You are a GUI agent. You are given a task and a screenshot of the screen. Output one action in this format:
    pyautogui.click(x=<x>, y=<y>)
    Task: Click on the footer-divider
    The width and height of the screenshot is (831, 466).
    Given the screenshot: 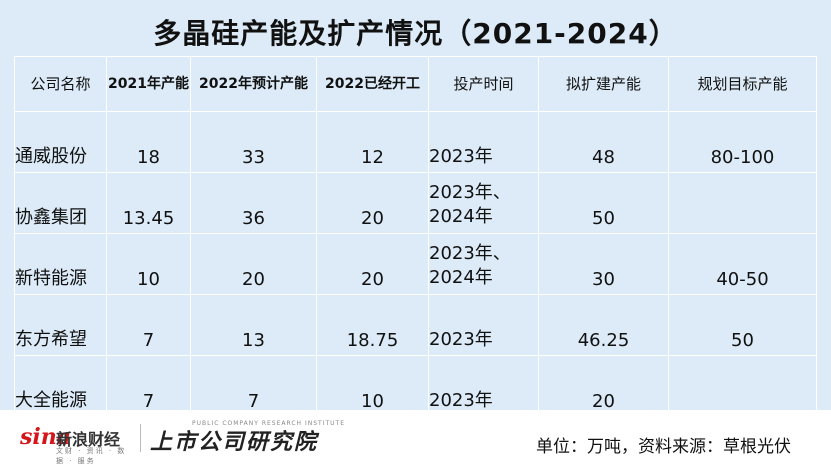 What is the action you would take?
    pyautogui.click(x=140, y=438)
    